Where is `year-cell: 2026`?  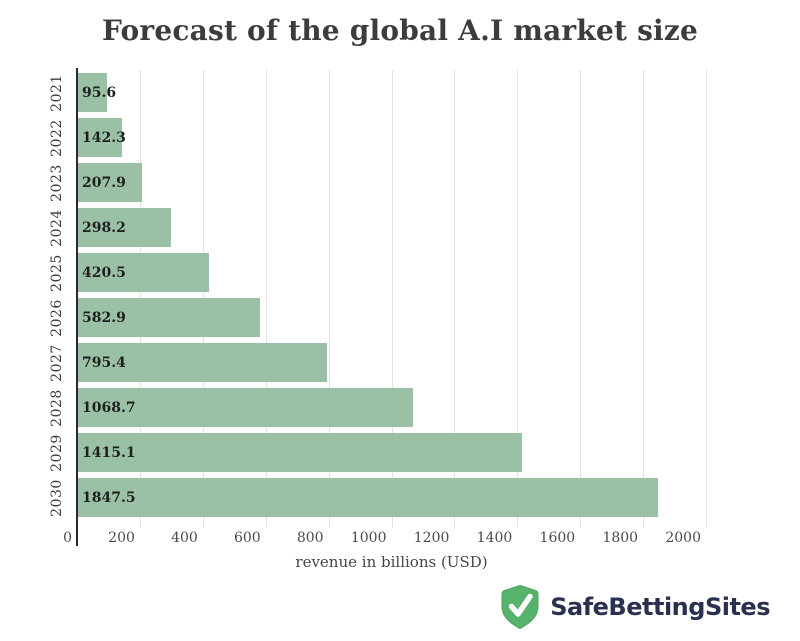 year-cell: 2026 is located at coordinates (57, 317).